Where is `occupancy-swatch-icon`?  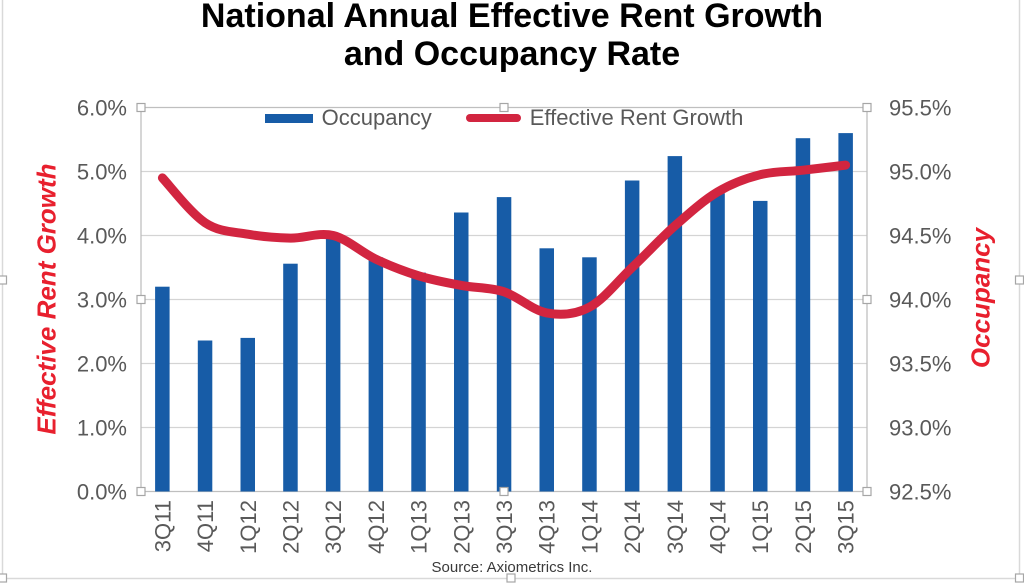 occupancy-swatch-icon is located at coordinates (288, 118).